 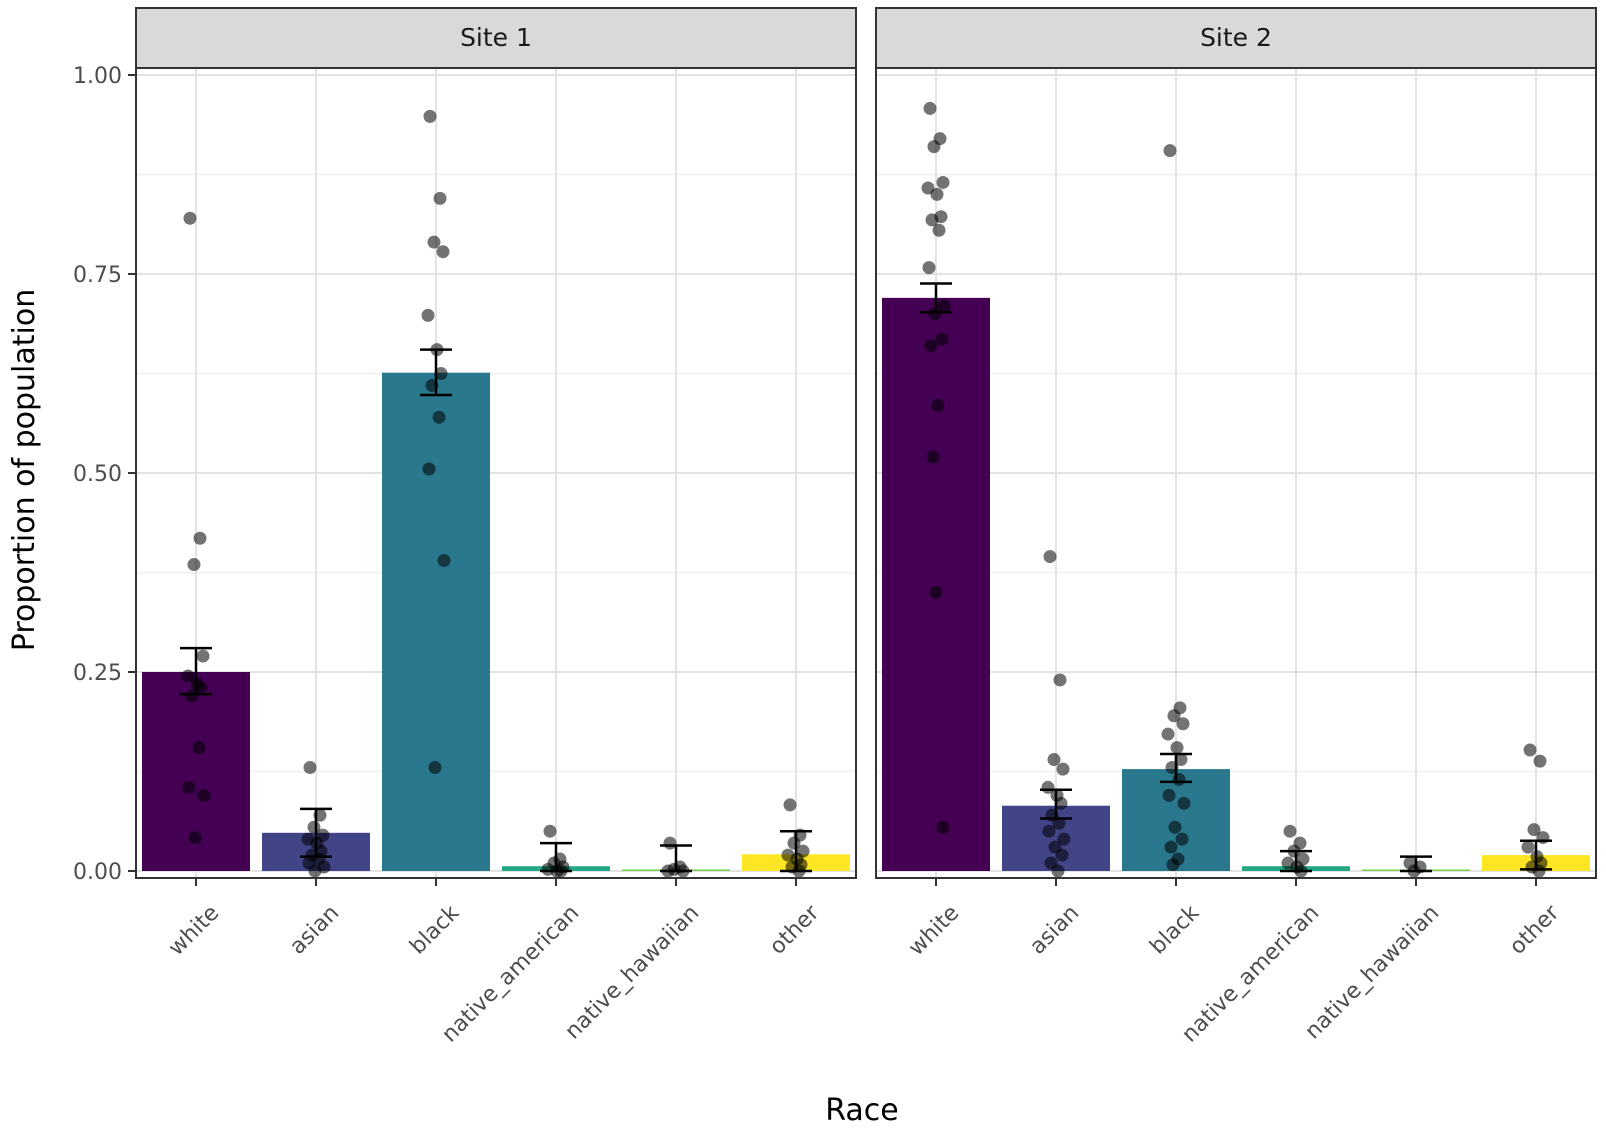 What do you see at coordinates (936, 584) in the screenshot?
I see `bar-white` at bounding box center [936, 584].